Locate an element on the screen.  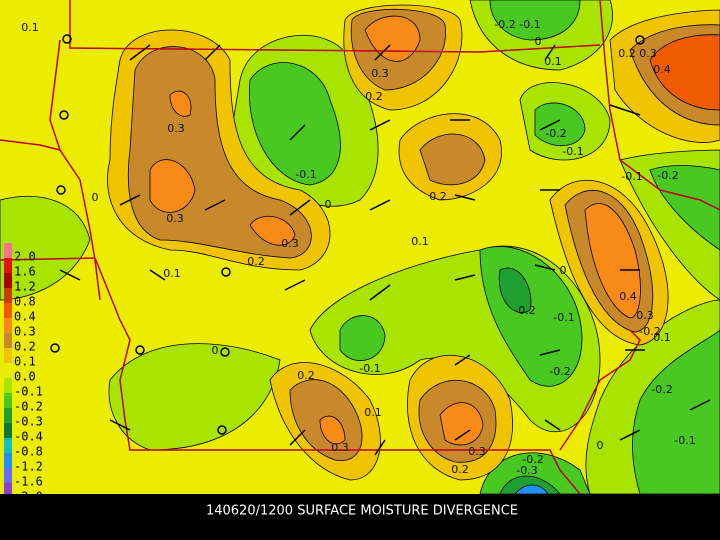
legend-label: 0.0 is located at coordinates (25, 377).